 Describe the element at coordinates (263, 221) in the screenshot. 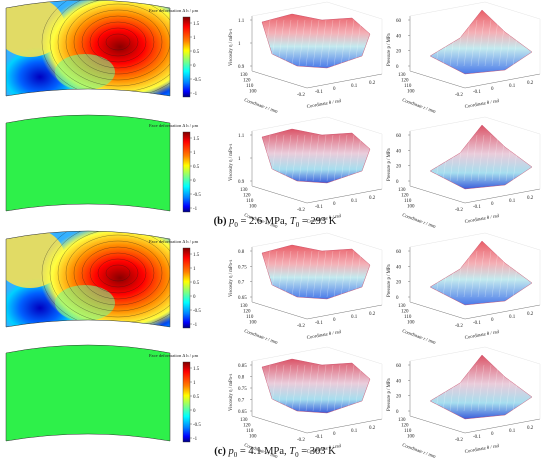

I see `caption-b-p-value: = 2.6 MPa,` at that location.